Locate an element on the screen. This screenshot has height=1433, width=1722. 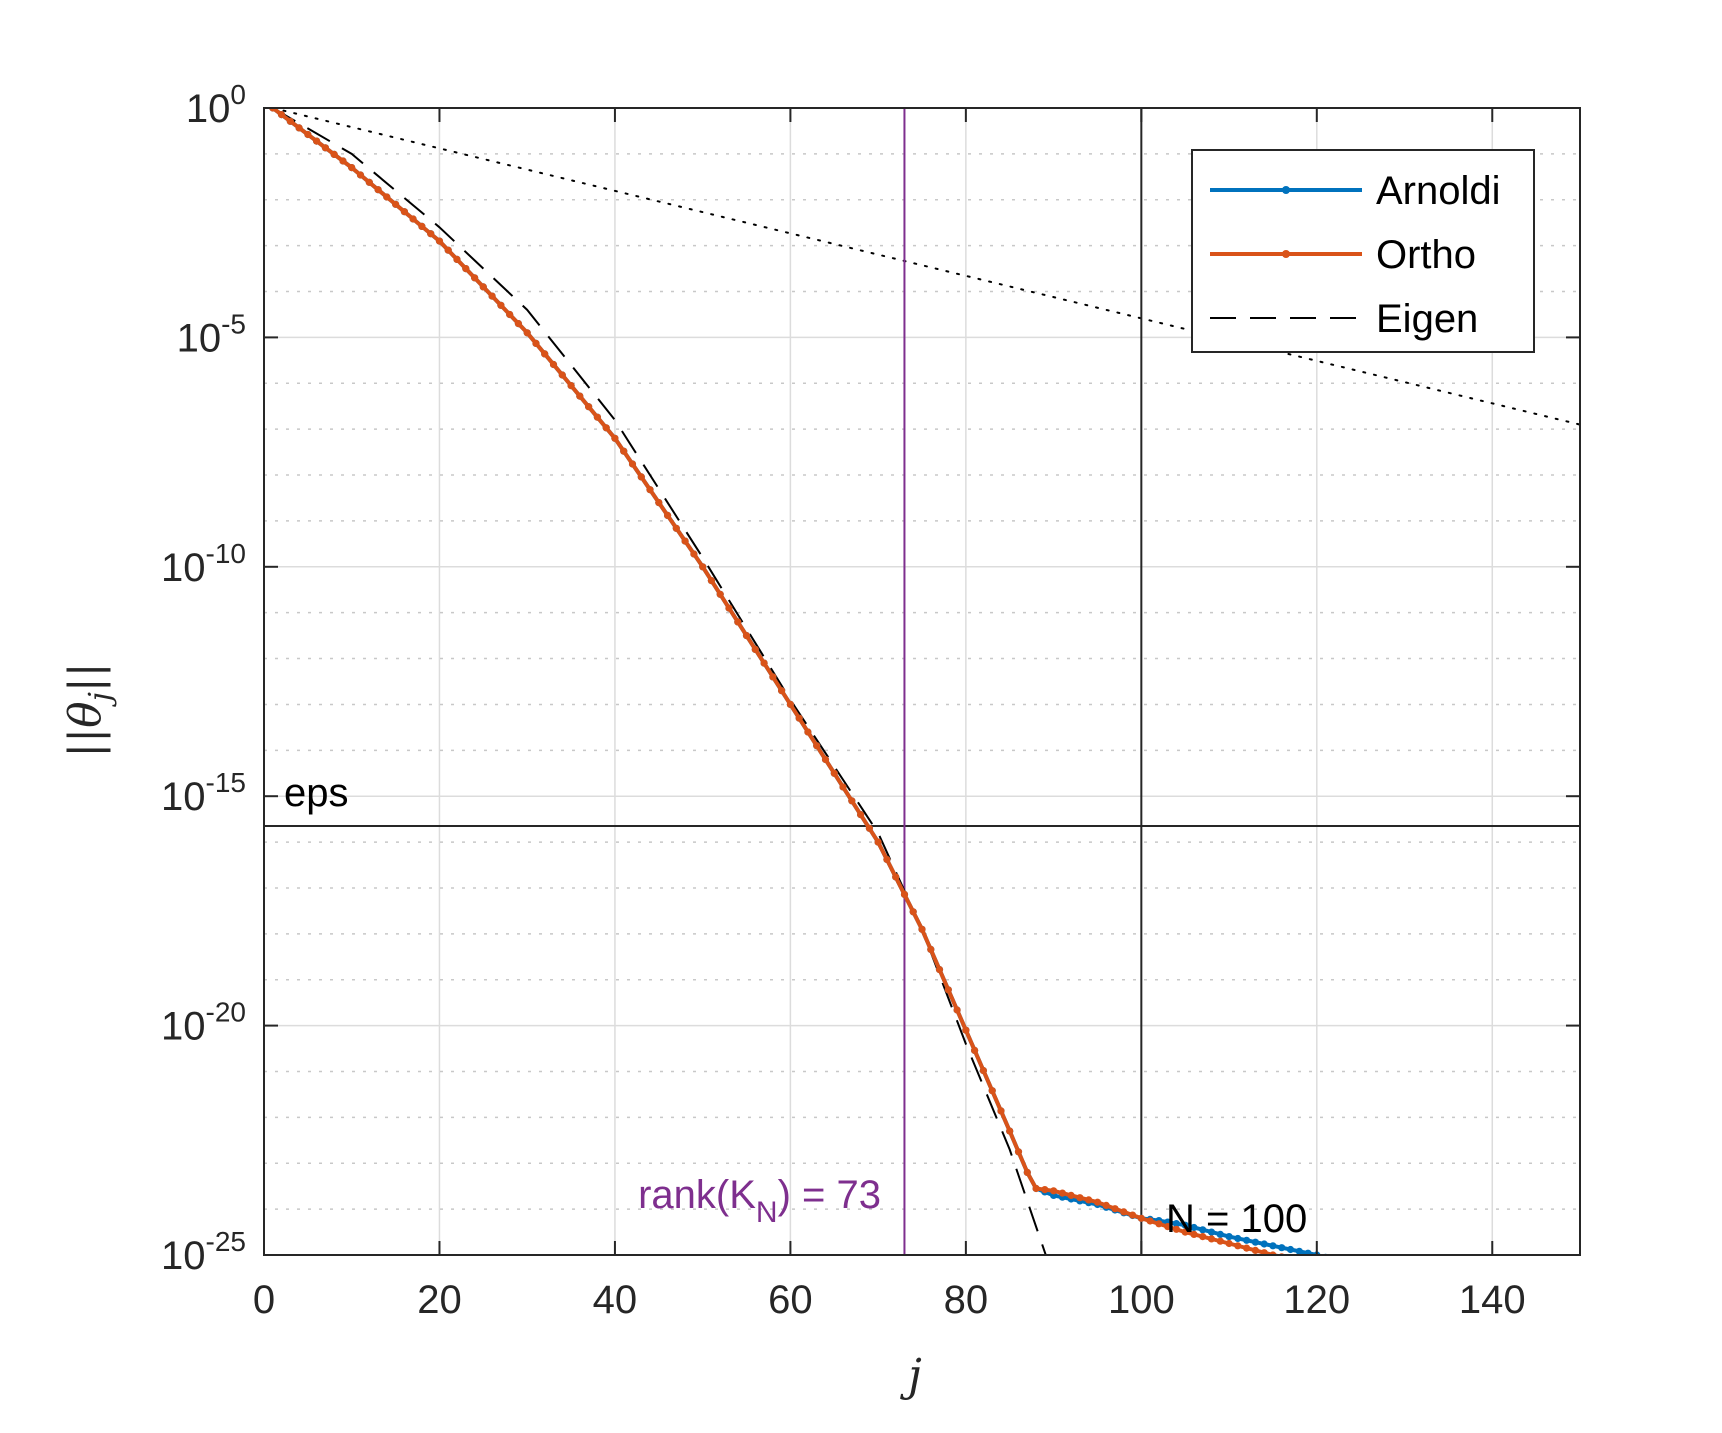
y-tick-label: 10-20 is located at coordinates (203, 1023).